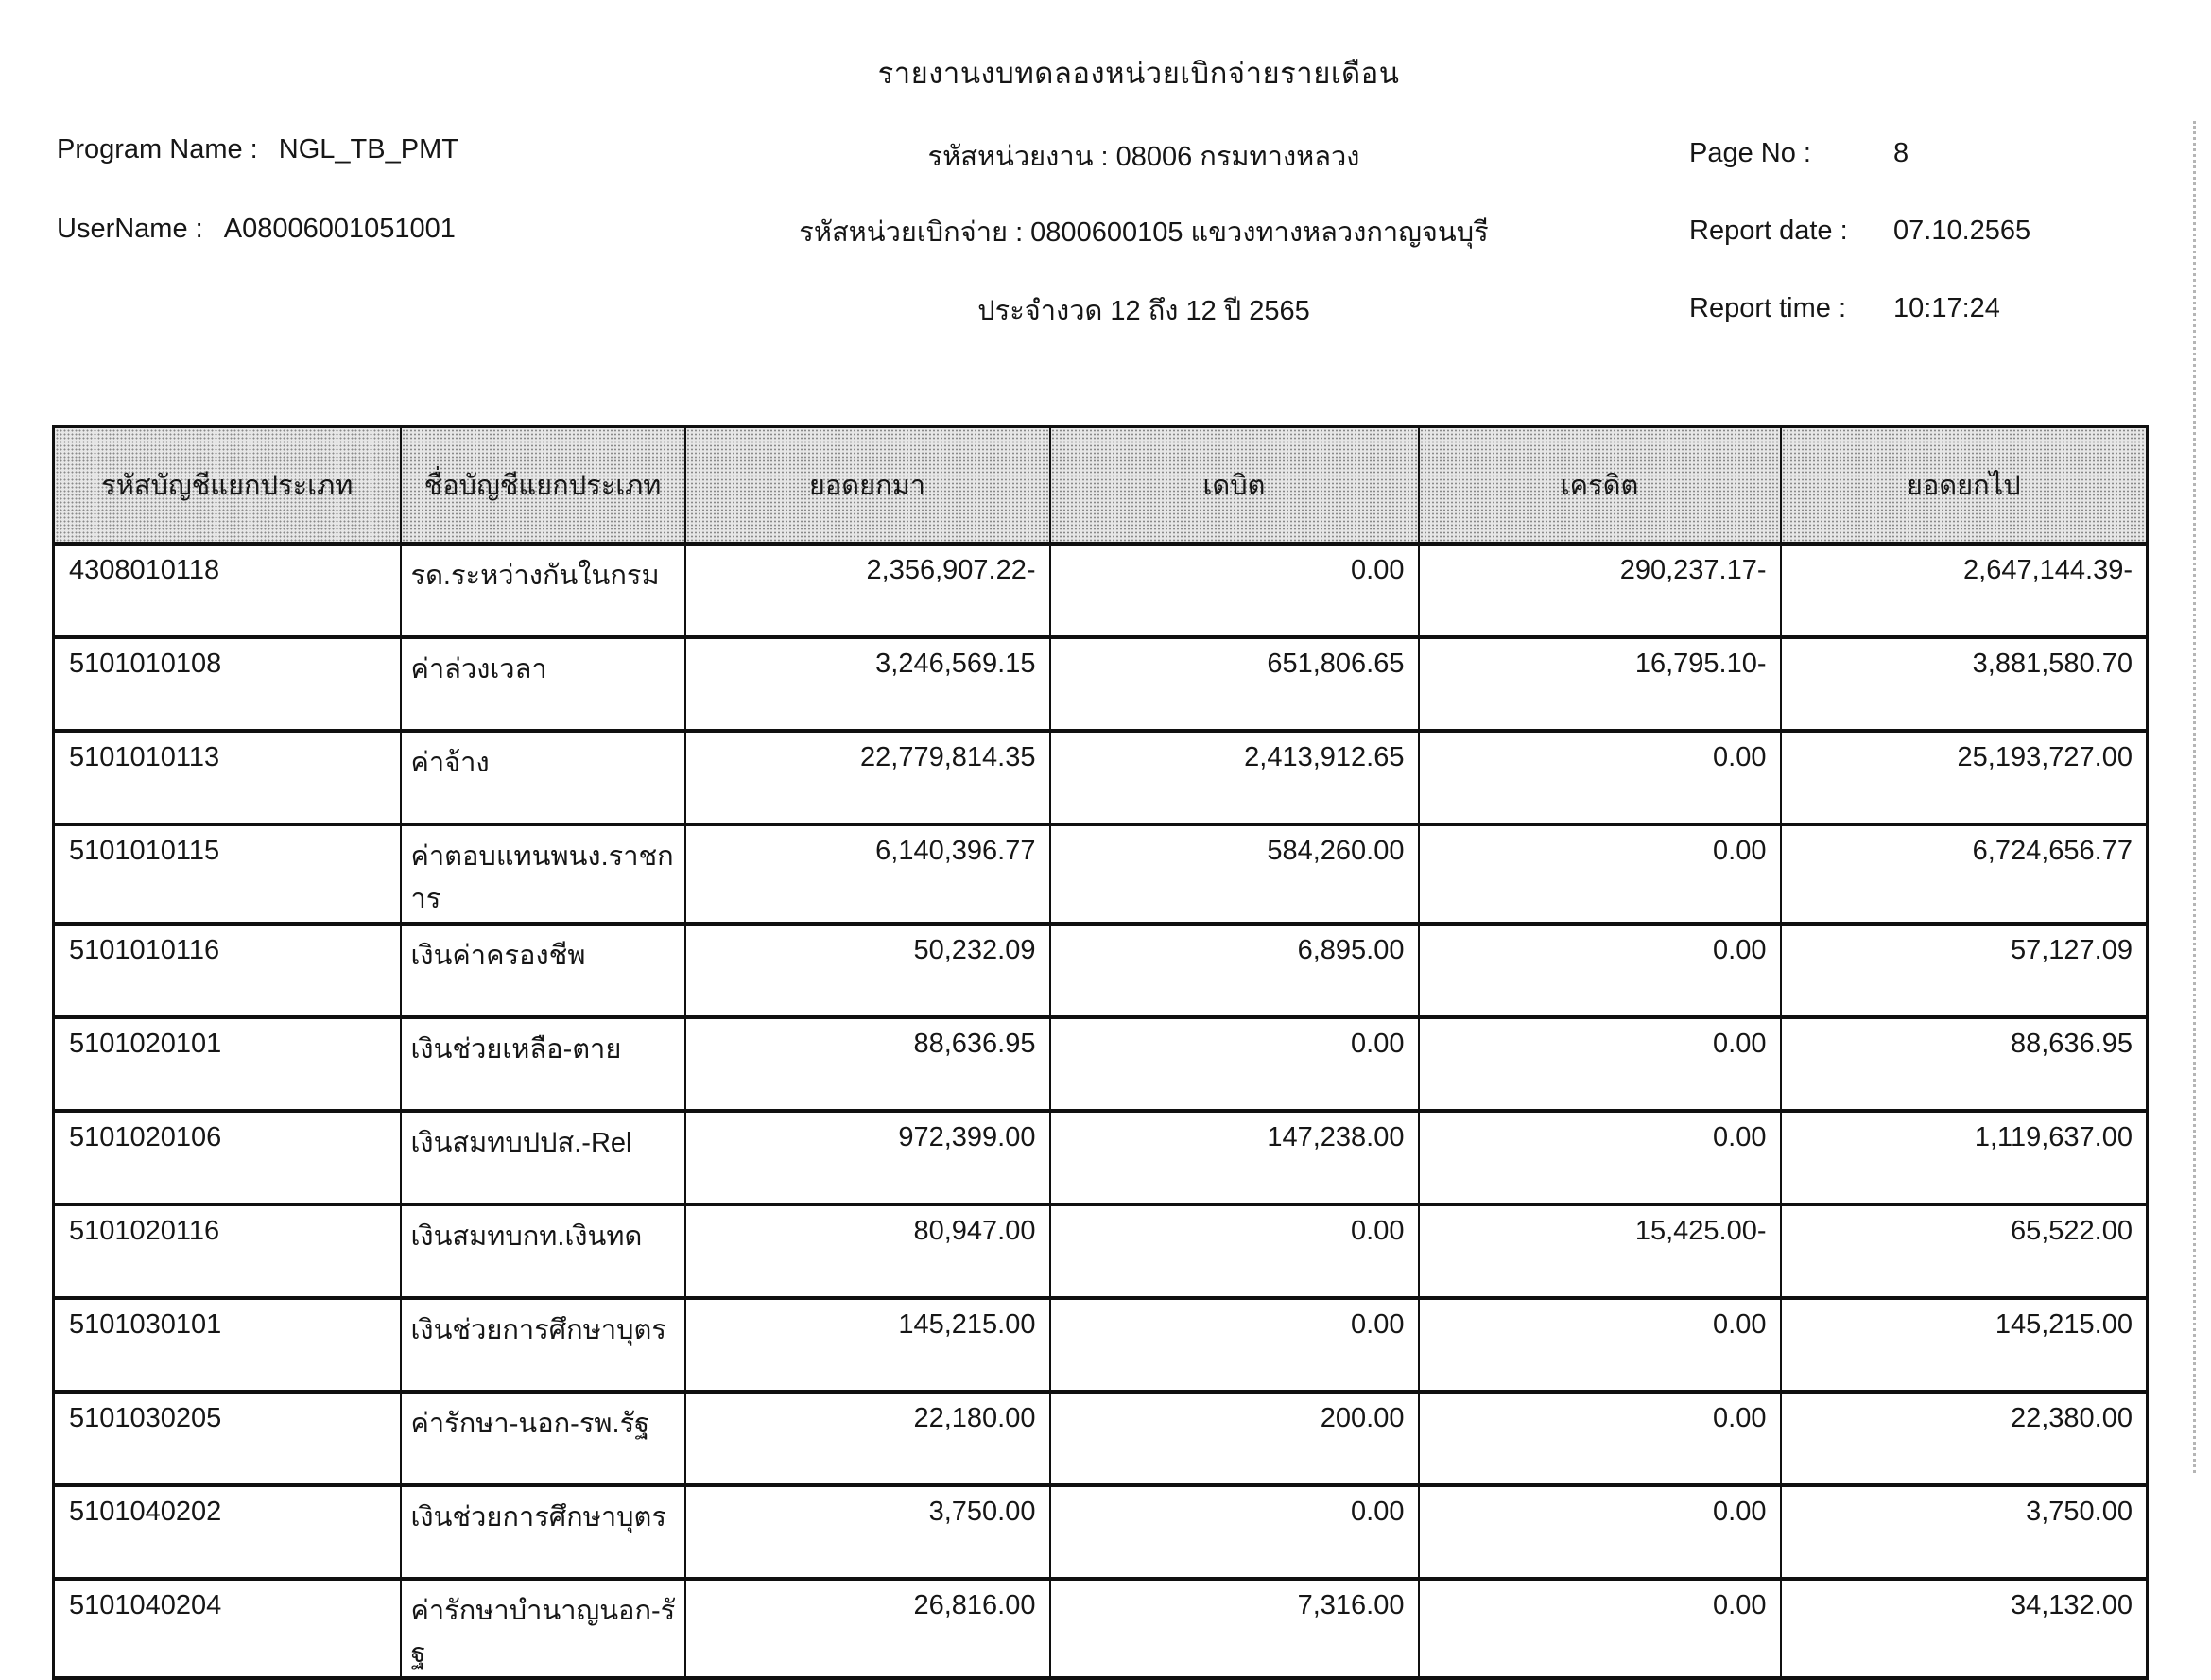 This screenshot has height=1680, width=2211. I want to click on account-name-cell: ค่ารักษา-นอก-รพ.รัฐ, so click(542, 1437).